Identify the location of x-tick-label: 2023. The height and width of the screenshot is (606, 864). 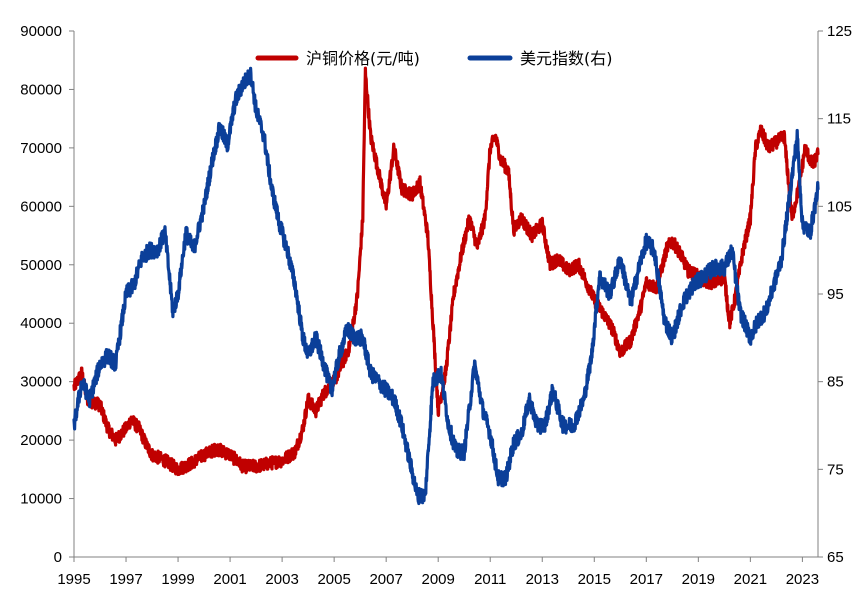
(802, 579).